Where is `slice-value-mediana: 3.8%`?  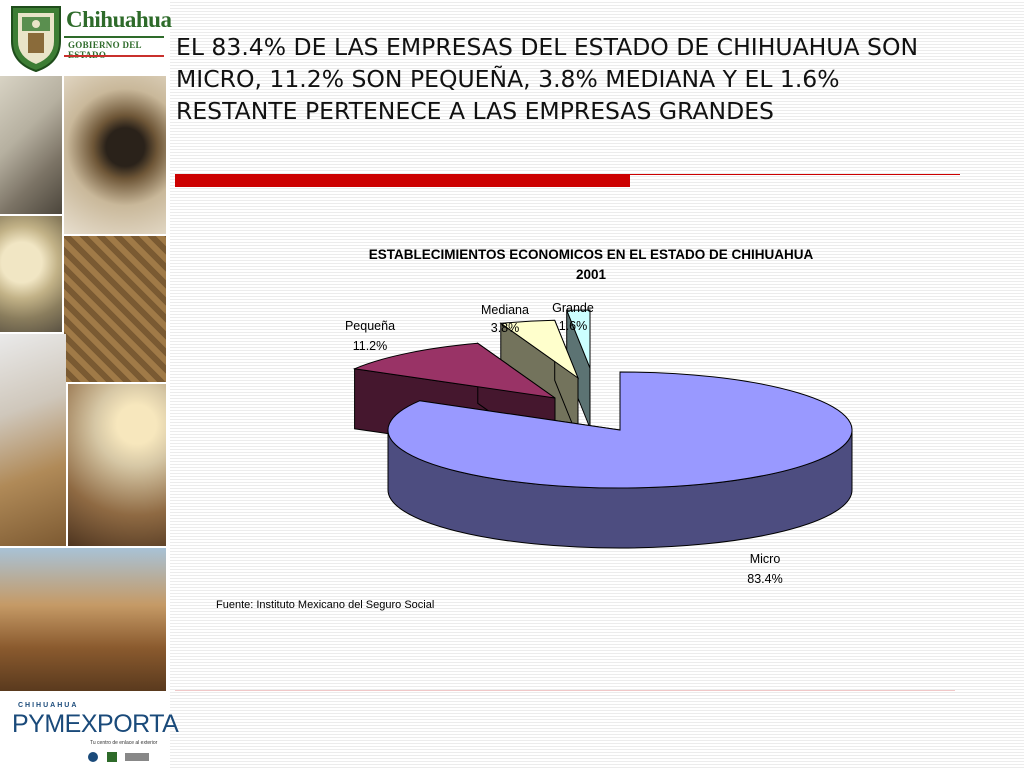
slice-value-mediana: 3.8% is located at coordinates (505, 328).